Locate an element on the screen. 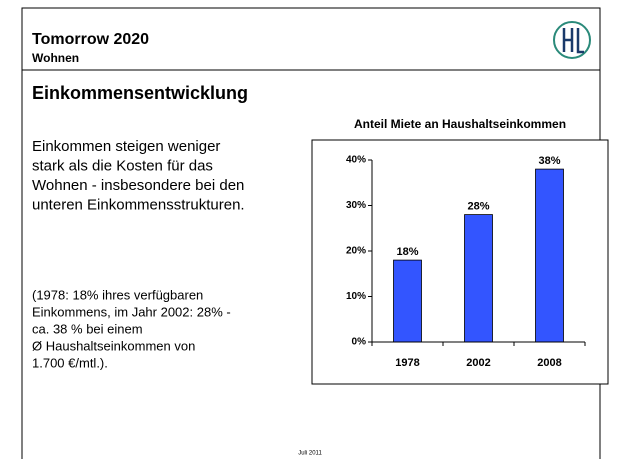 This screenshot has width=620, height=459. y-tick-label: 30% is located at coordinates (356, 205).